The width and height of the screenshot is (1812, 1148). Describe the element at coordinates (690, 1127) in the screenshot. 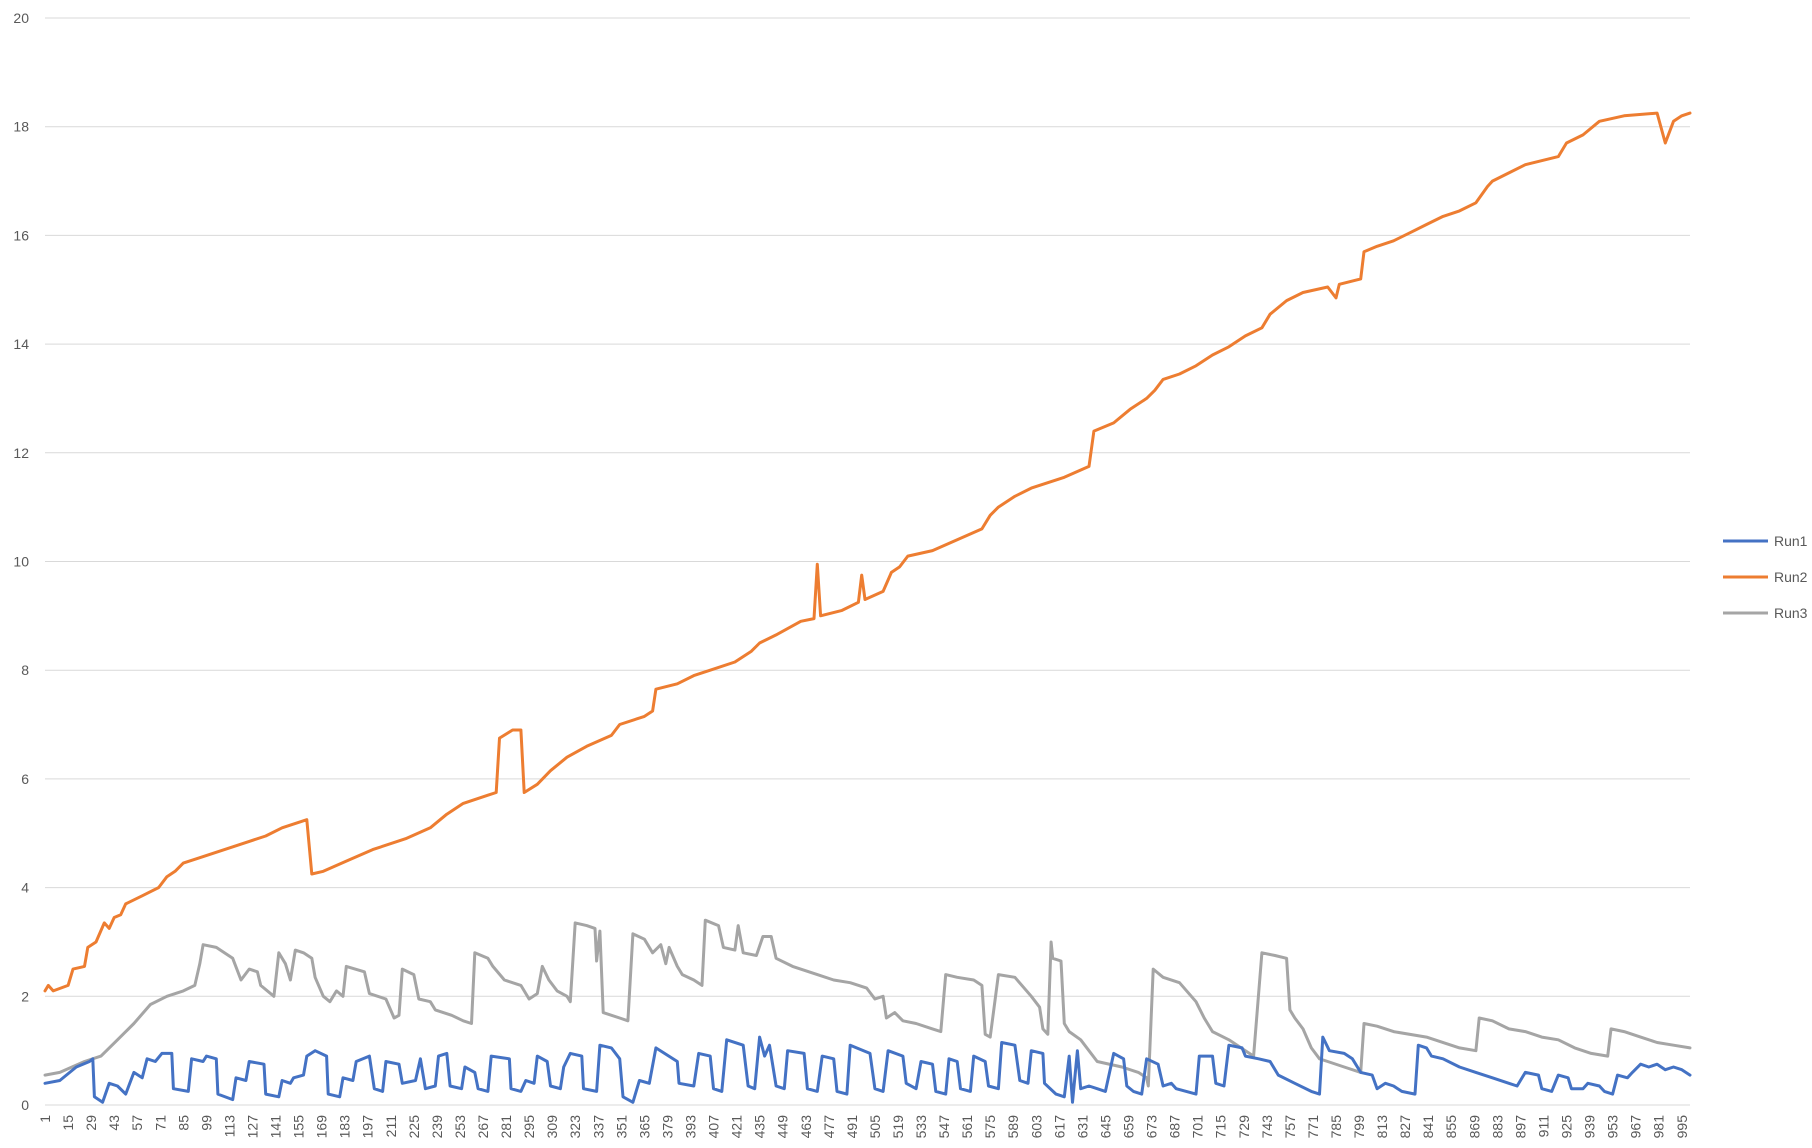

I see `x-tick-label: 393` at that location.